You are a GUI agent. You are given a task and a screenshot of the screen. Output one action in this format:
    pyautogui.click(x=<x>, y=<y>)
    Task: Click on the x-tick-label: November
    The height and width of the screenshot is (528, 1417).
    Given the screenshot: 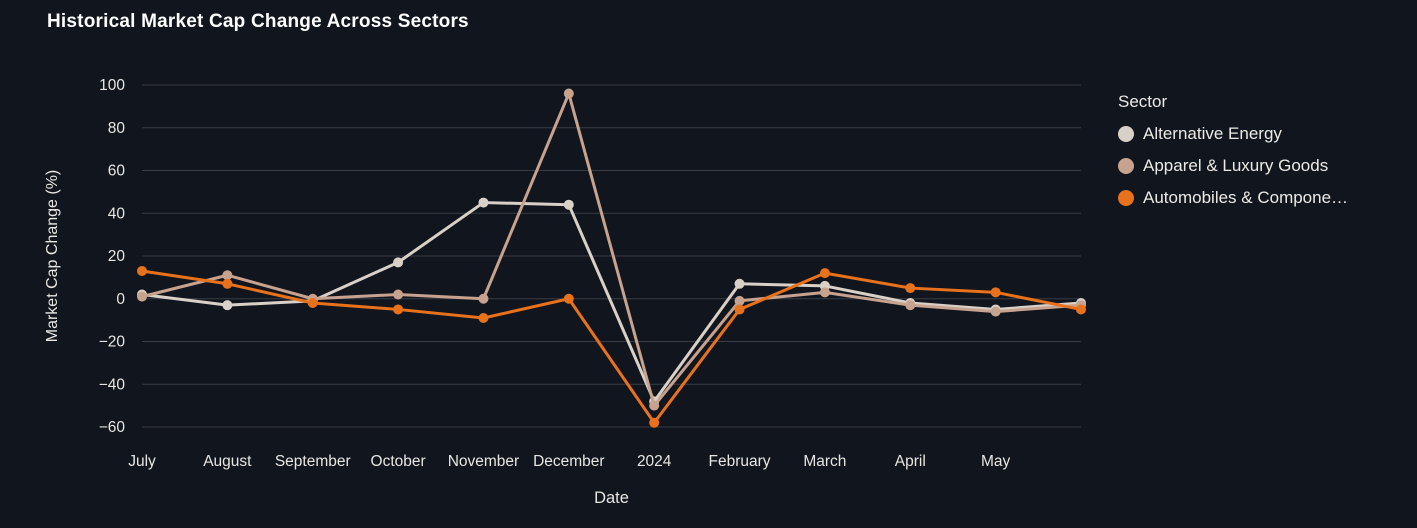 What is the action you would take?
    pyautogui.click(x=484, y=461)
    